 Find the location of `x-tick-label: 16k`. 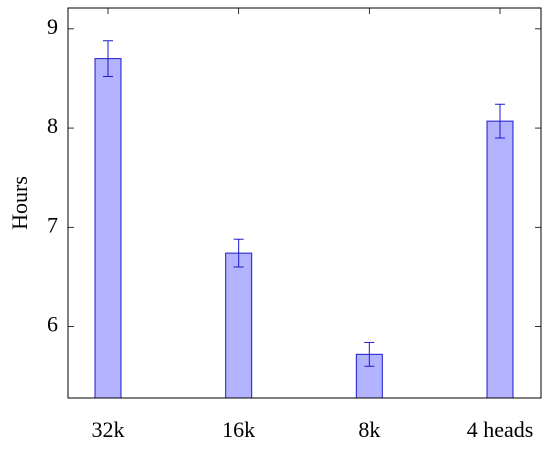

x-tick-label: 16k is located at coordinates (238, 429).